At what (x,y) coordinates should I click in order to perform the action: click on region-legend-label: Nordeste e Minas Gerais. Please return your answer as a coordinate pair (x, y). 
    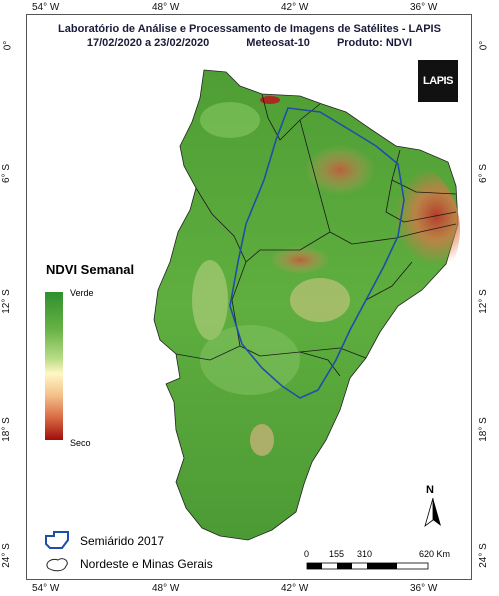
    Looking at the image, I should click on (146, 564).